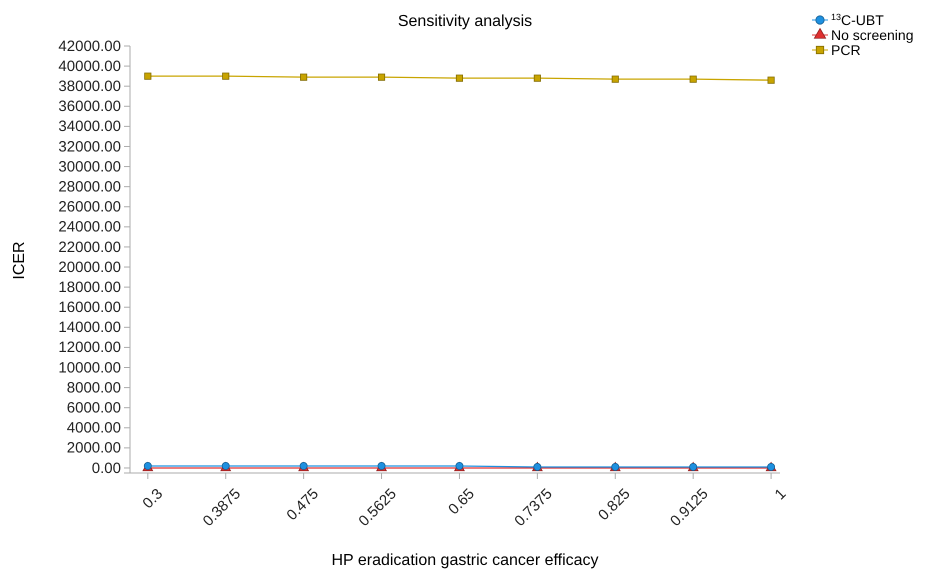 The image size is (927, 571). What do you see at coordinates (93, 448) in the screenshot?
I see `y-tick-label: 2000.00` at bounding box center [93, 448].